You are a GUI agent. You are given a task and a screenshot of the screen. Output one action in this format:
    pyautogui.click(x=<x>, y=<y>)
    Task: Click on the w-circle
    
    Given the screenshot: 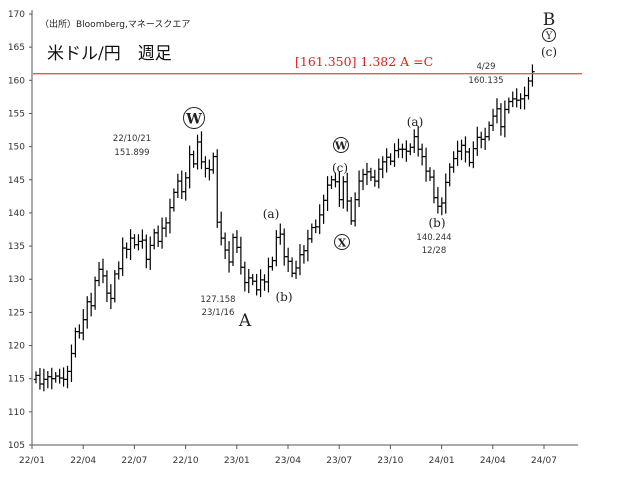 What is the action you would take?
    pyautogui.click(x=194, y=118)
    